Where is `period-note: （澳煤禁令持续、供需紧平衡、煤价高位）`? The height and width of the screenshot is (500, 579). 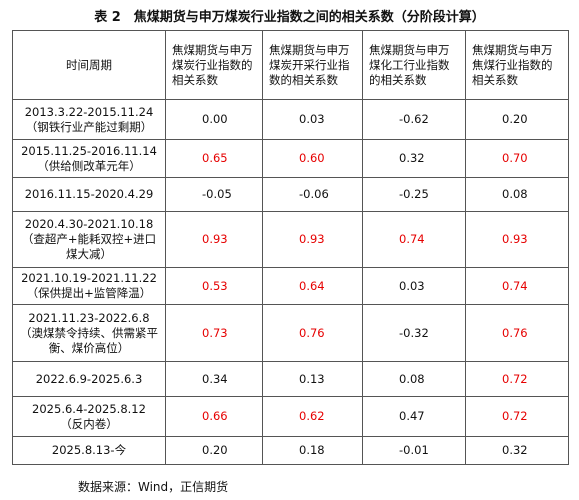 period-note: （澳煤禁令持续、供需紧平衡、煤价高位） is located at coordinates (89, 340).